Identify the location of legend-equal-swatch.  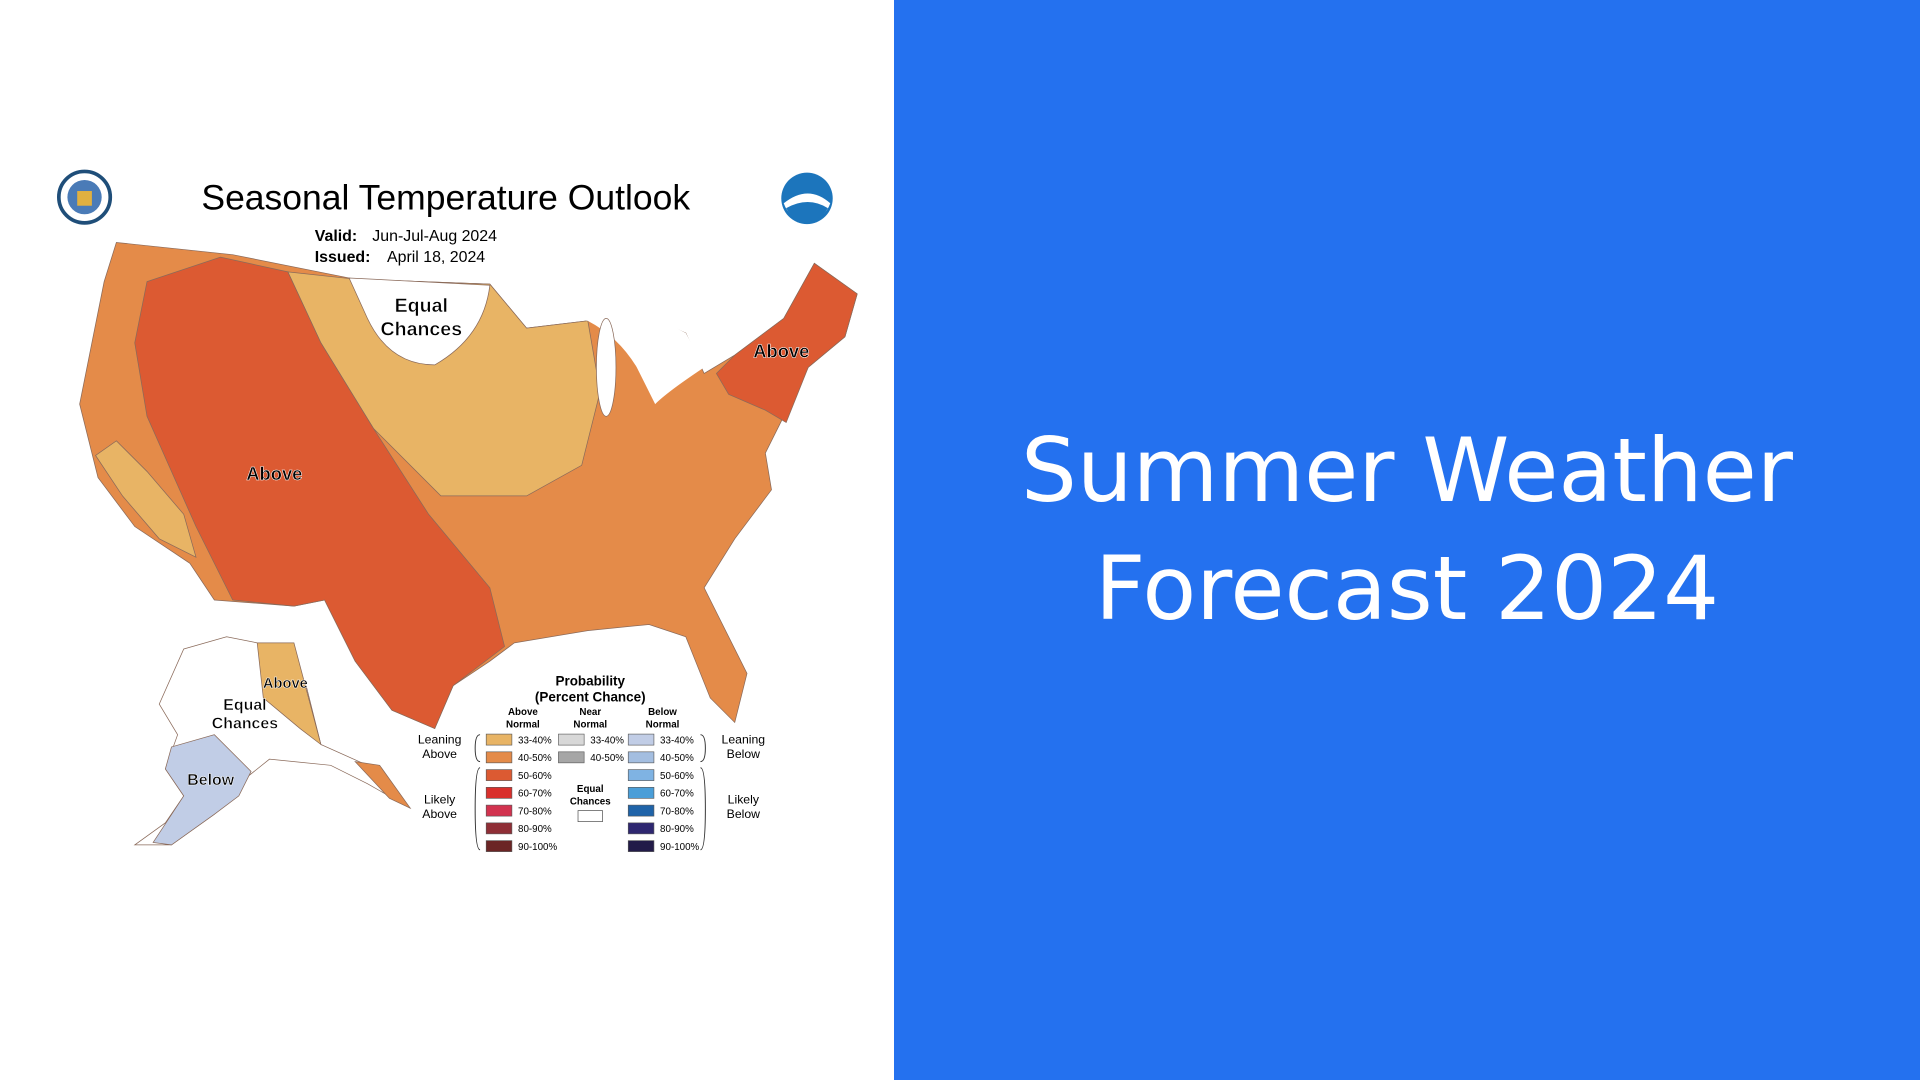
(590, 816).